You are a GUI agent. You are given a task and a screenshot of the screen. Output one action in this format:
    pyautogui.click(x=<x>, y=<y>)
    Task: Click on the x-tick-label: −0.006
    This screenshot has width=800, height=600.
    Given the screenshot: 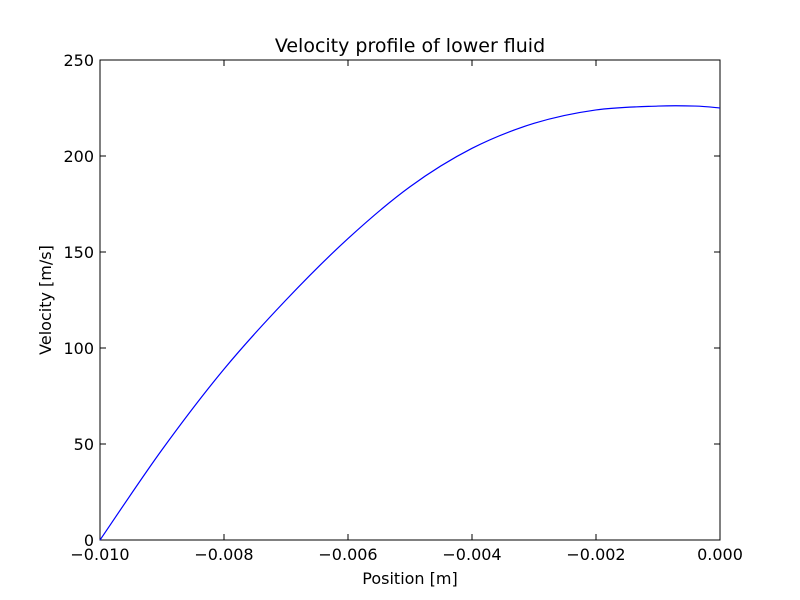 What is the action you would take?
    pyautogui.click(x=347, y=554)
    